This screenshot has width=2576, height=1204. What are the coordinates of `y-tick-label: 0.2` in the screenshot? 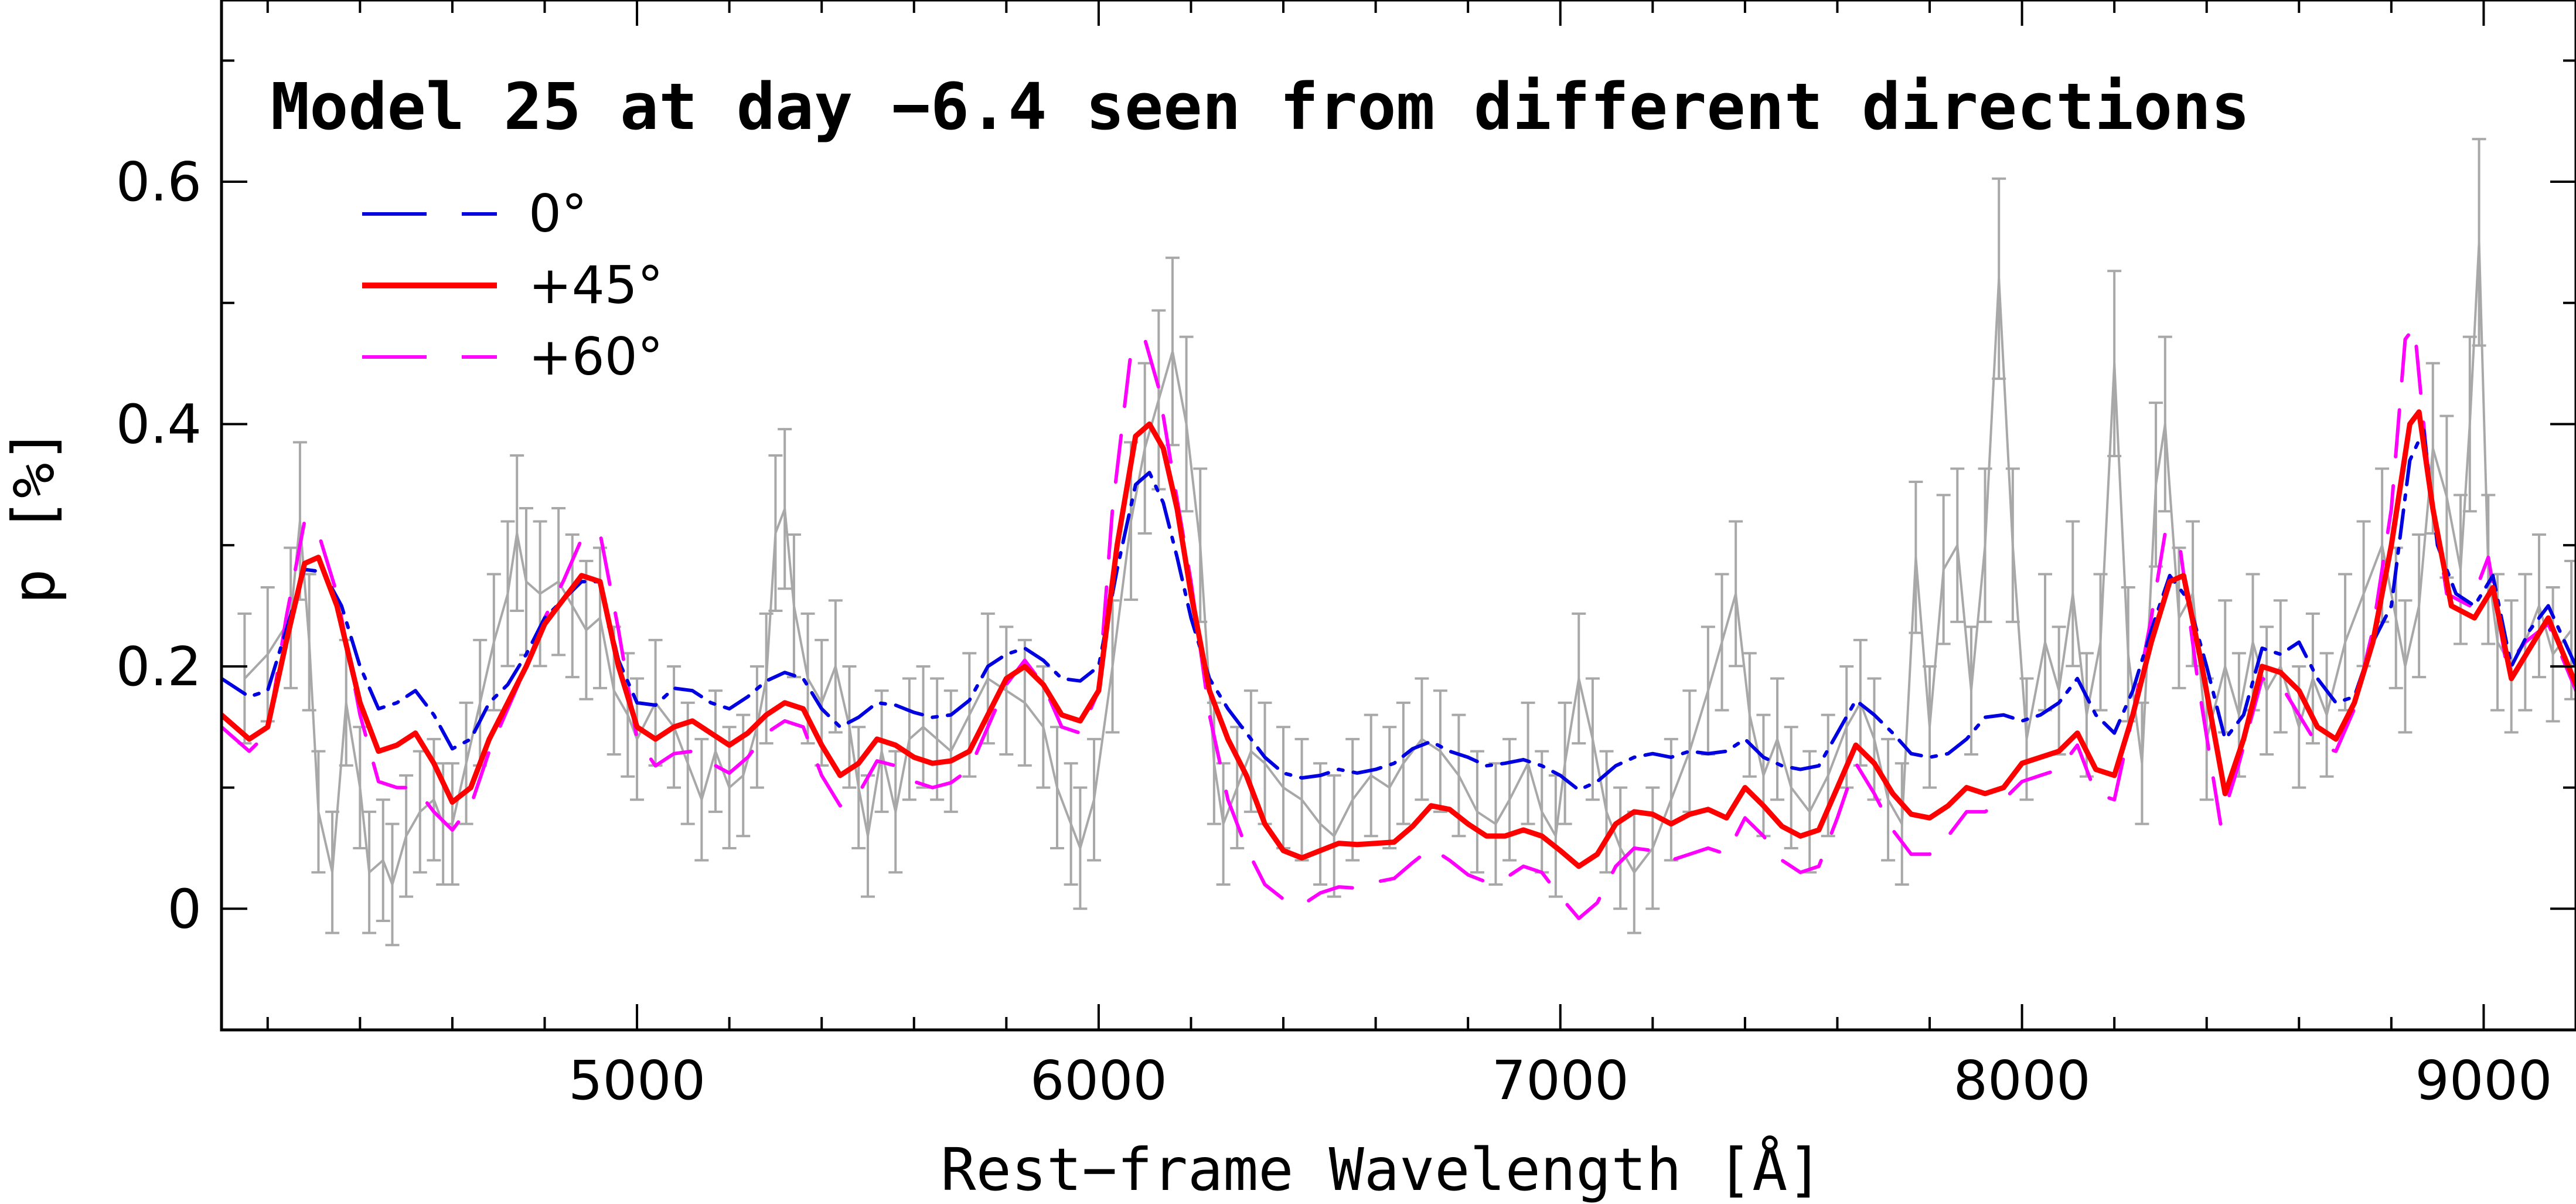 It's located at (159, 666).